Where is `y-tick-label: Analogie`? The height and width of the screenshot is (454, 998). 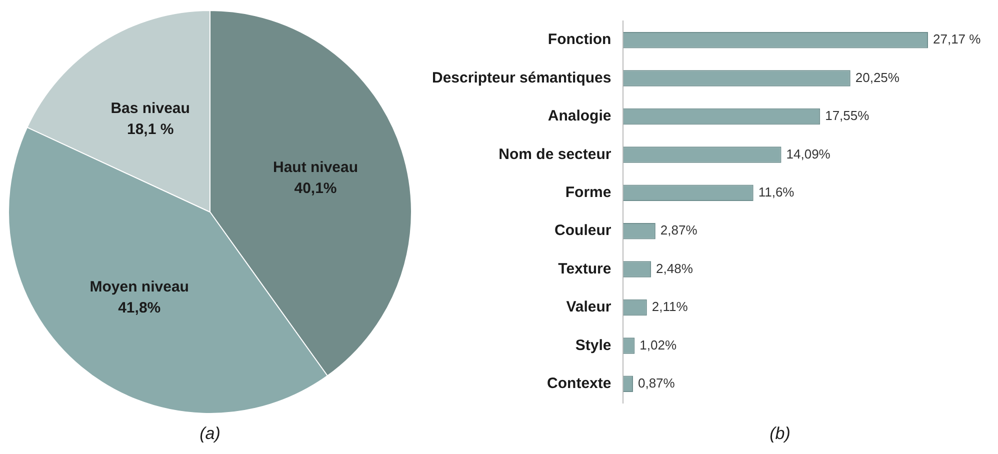
y-tick-label: Analogie is located at coordinates (580, 116).